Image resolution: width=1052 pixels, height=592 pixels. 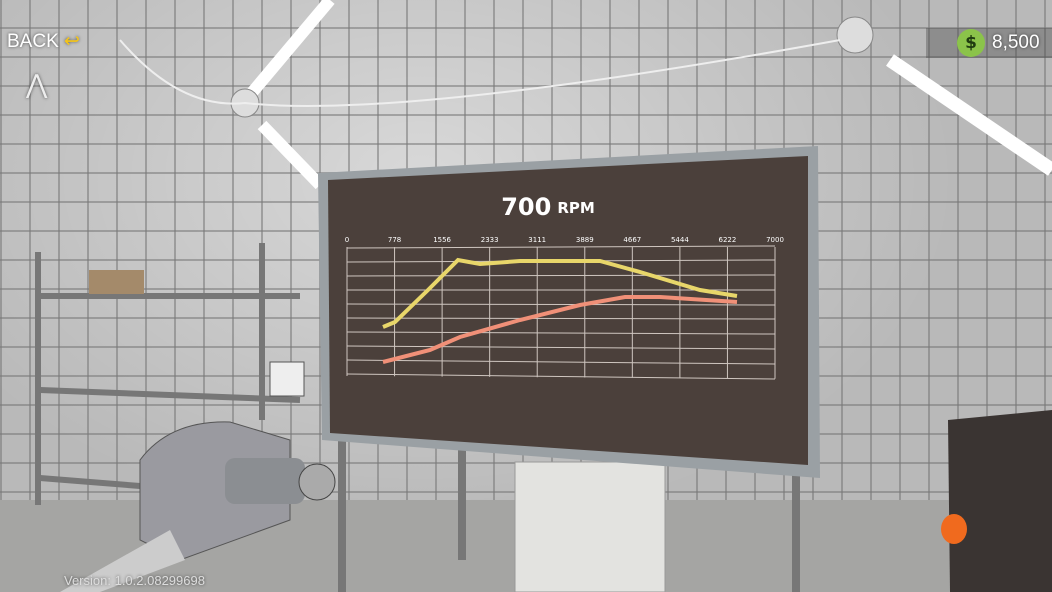 What do you see at coordinates (265, 481) in the screenshot?
I see `motor` at bounding box center [265, 481].